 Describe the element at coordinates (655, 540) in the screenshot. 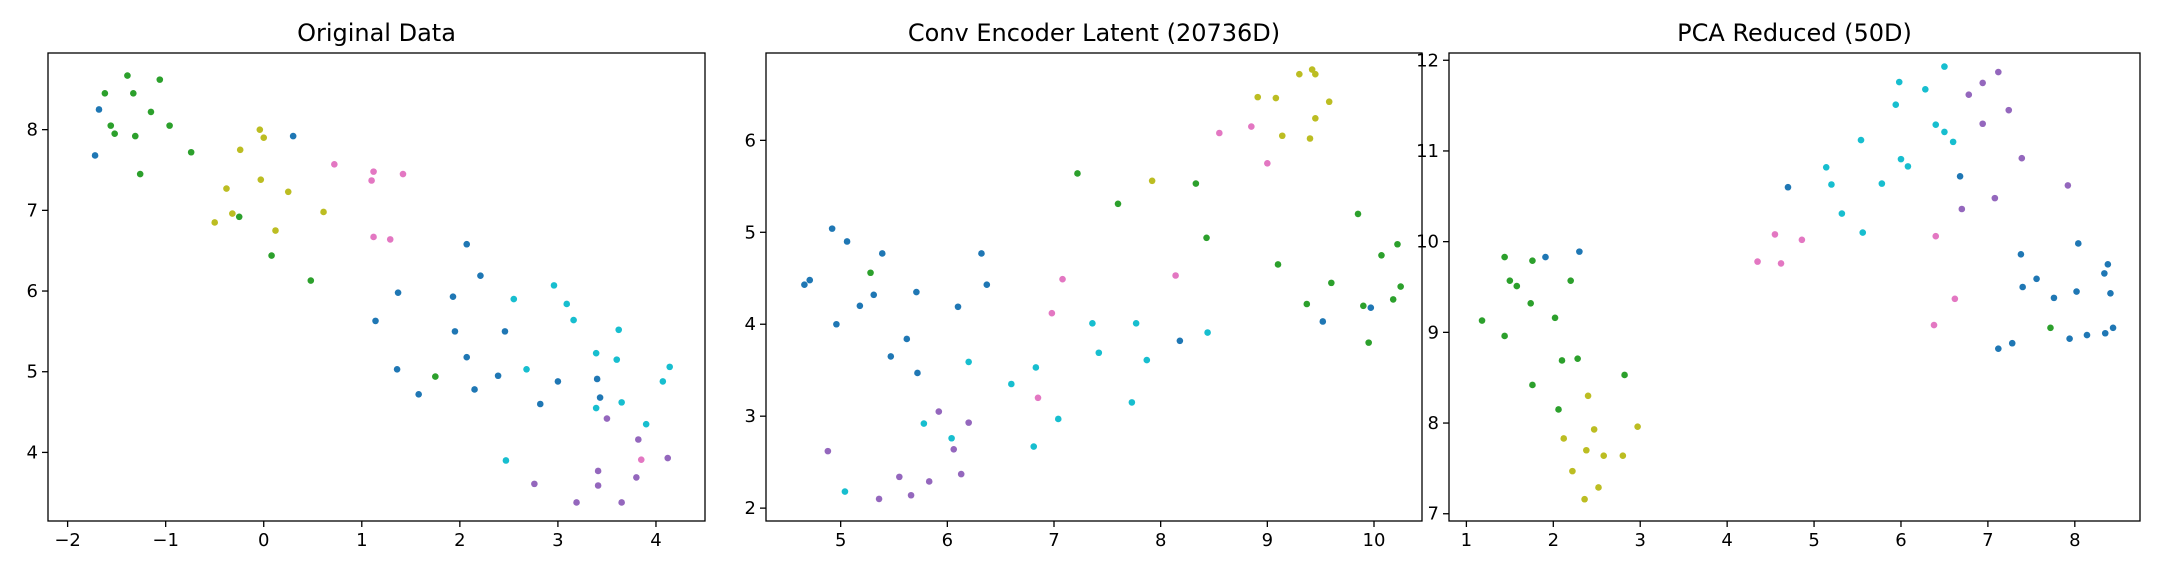

I see `x-tick-label: 4` at that location.